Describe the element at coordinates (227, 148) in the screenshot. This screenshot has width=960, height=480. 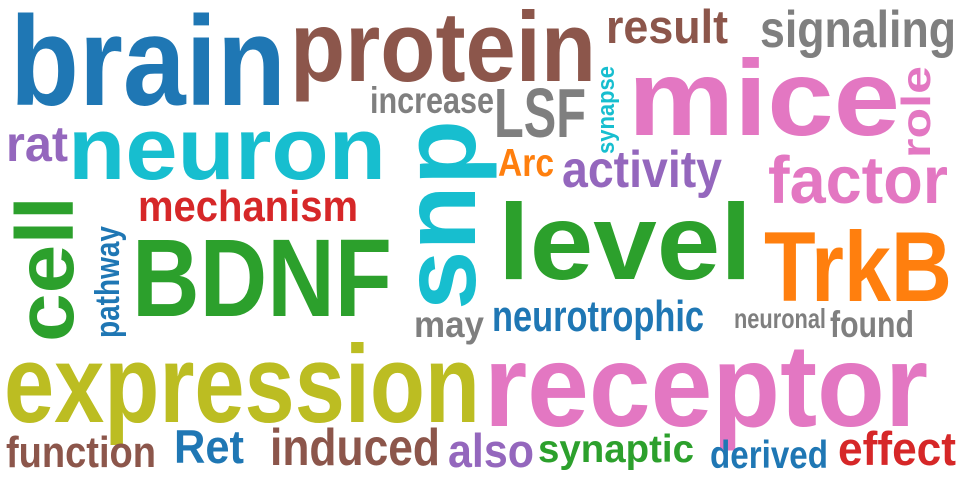
I see `word-neuron: neuron` at that location.